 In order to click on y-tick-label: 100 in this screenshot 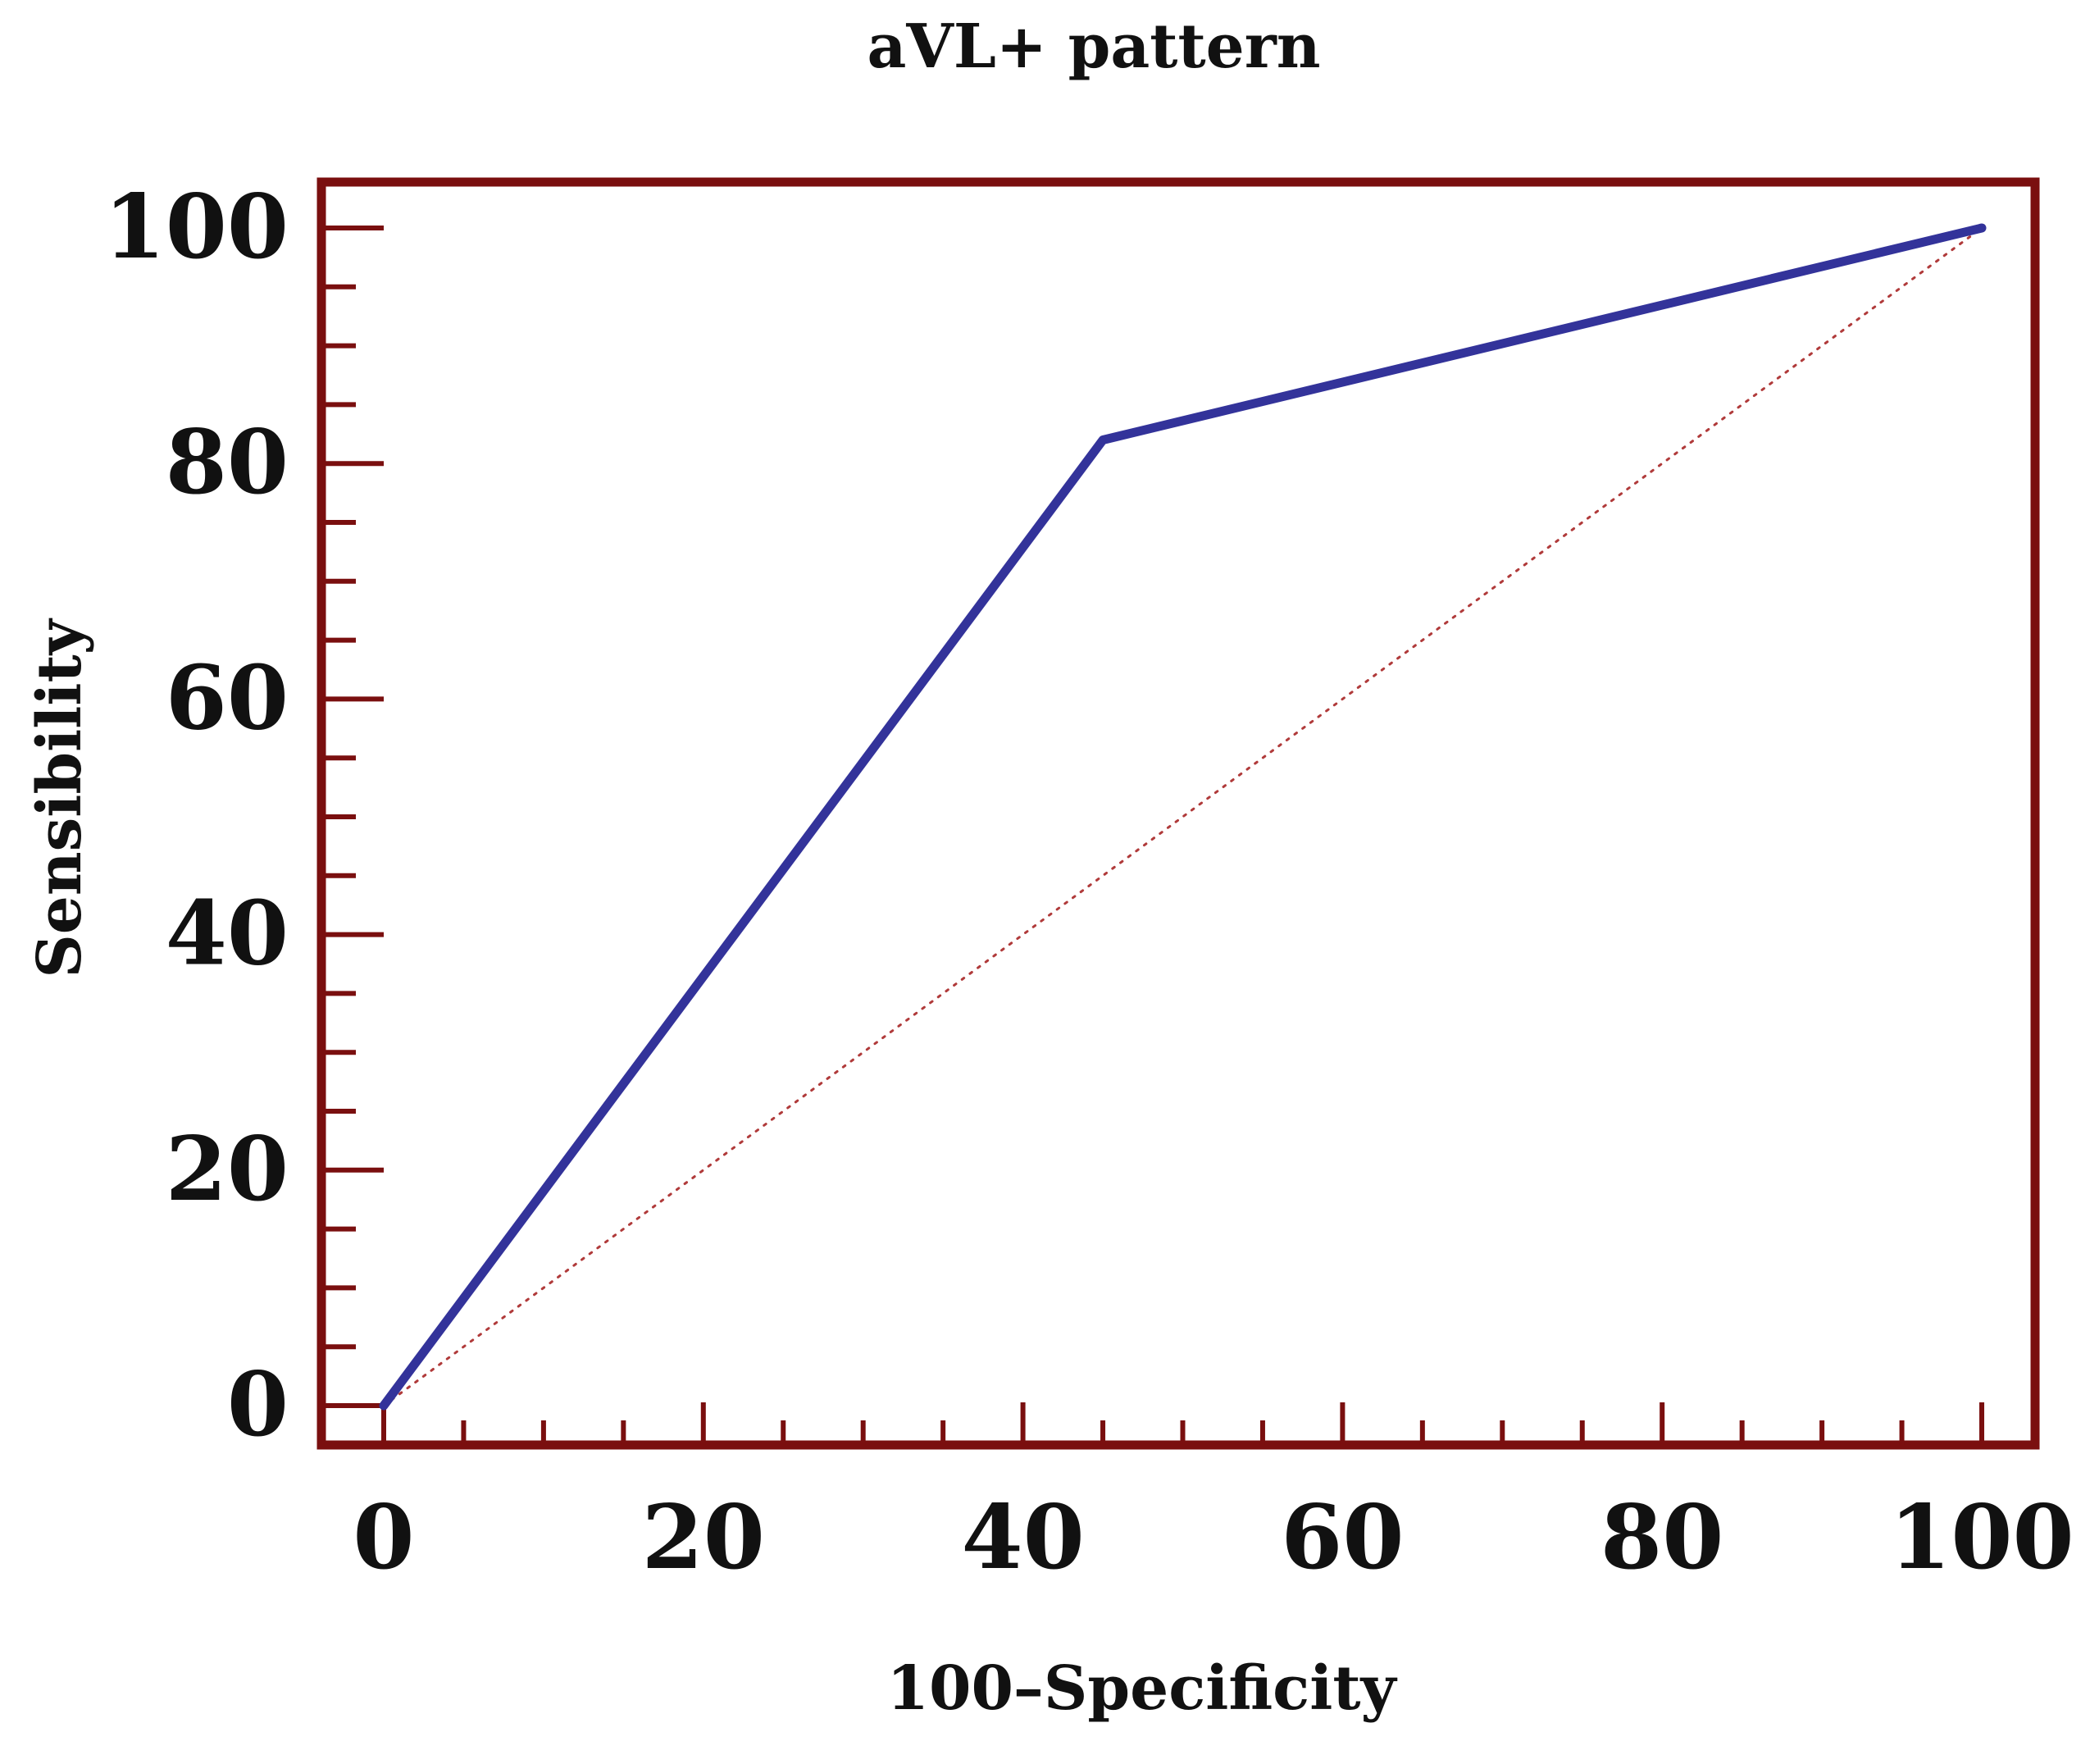, I will do `click(196, 227)`.